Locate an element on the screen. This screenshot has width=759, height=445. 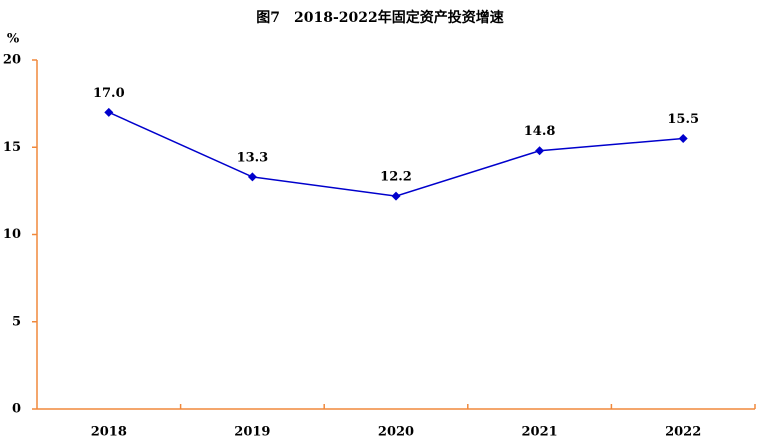
y-tick-label: 5 is located at coordinates (16, 321).